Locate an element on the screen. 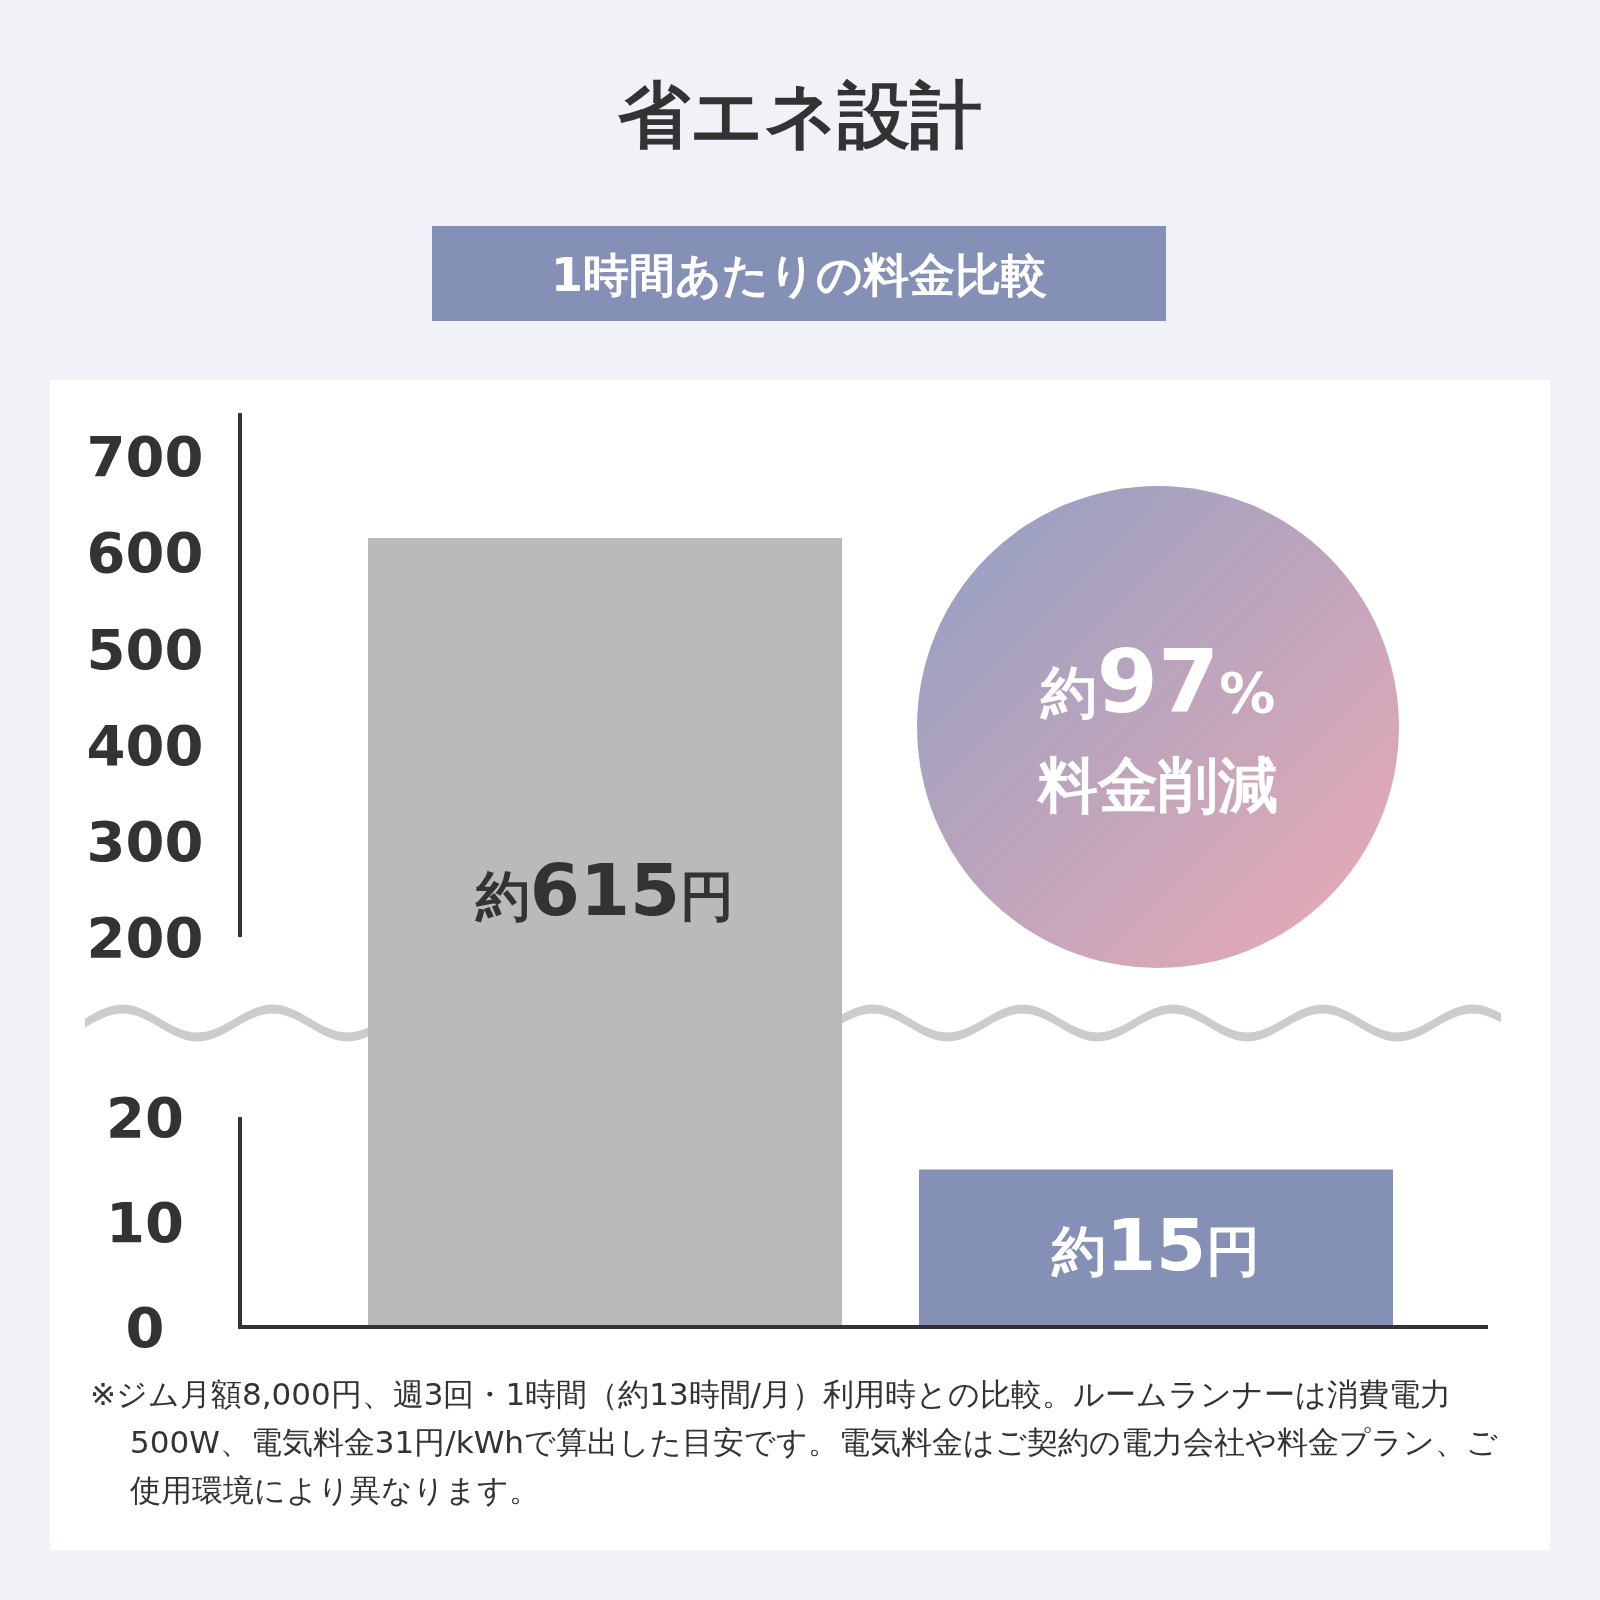  y-tick-label: 20 is located at coordinates (145, 1117).